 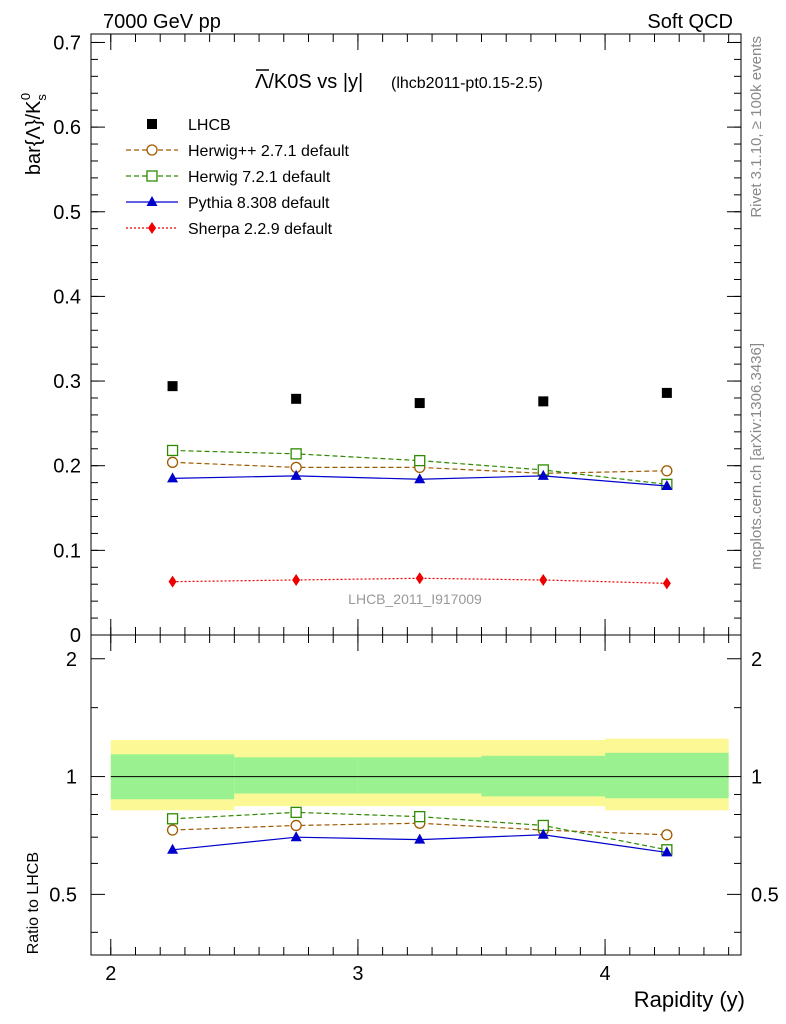 What do you see at coordinates (152, 150) in the screenshot?
I see `legend-marker-0-shape` at bounding box center [152, 150].